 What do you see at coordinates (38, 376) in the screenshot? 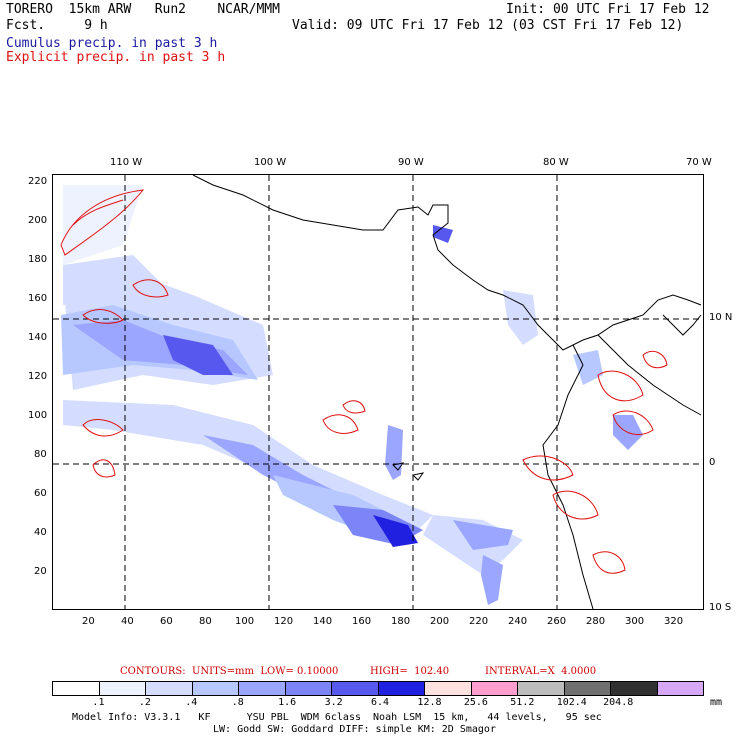
I see `y-label: 120` at bounding box center [38, 376].